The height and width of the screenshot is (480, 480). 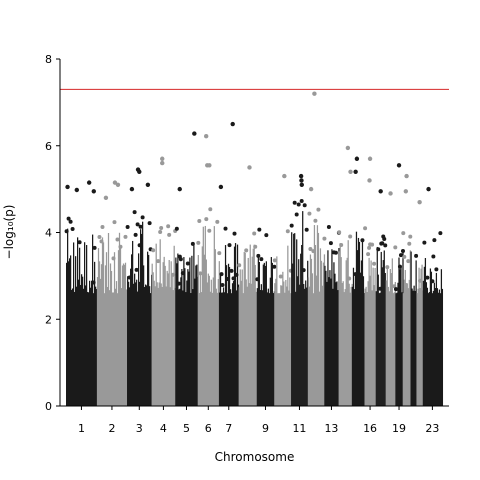 I want to click on snp-top-hit-chr19, so click(x=399, y=165).